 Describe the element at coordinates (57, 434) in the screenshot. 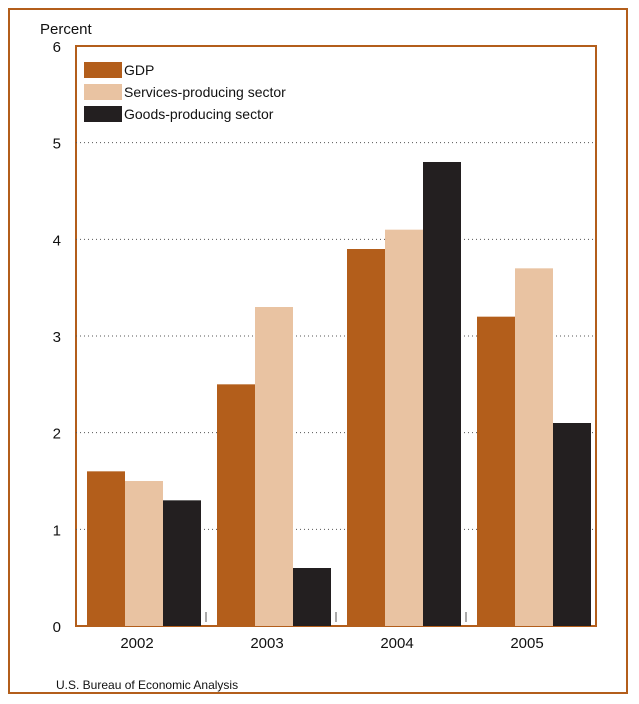

I see `y-tick-label: 2` at that location.